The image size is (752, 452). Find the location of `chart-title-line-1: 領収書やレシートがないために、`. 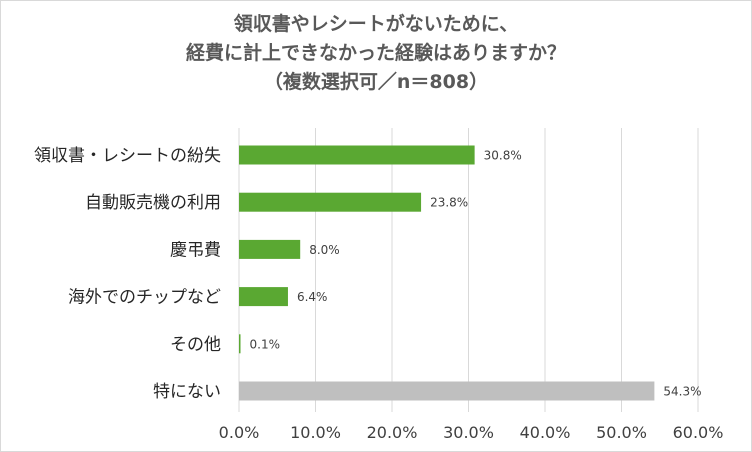

chart-title-line-1: 領収書やレシートがないために、 is located at coordinates (376, 24).